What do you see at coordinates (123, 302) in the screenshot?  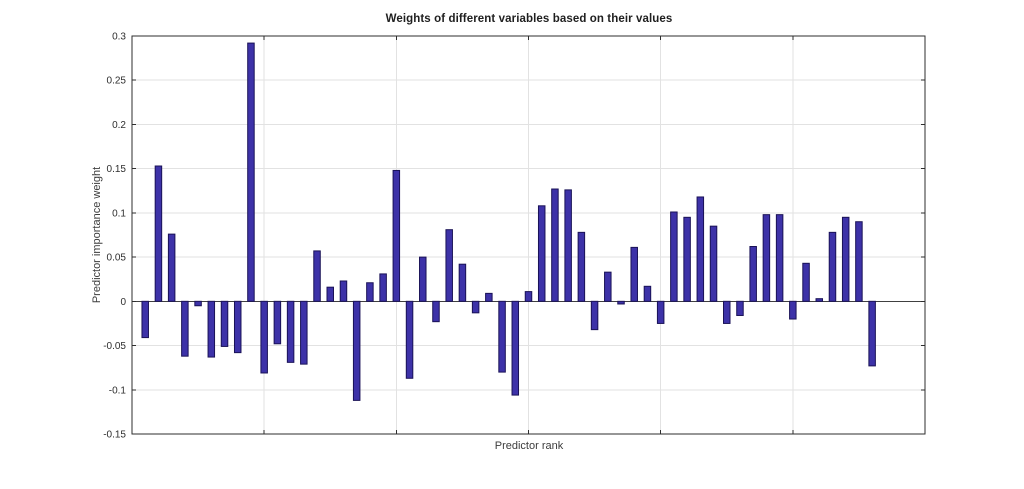 I see `y-tick-label: 0` at bounding box center [123, 302].